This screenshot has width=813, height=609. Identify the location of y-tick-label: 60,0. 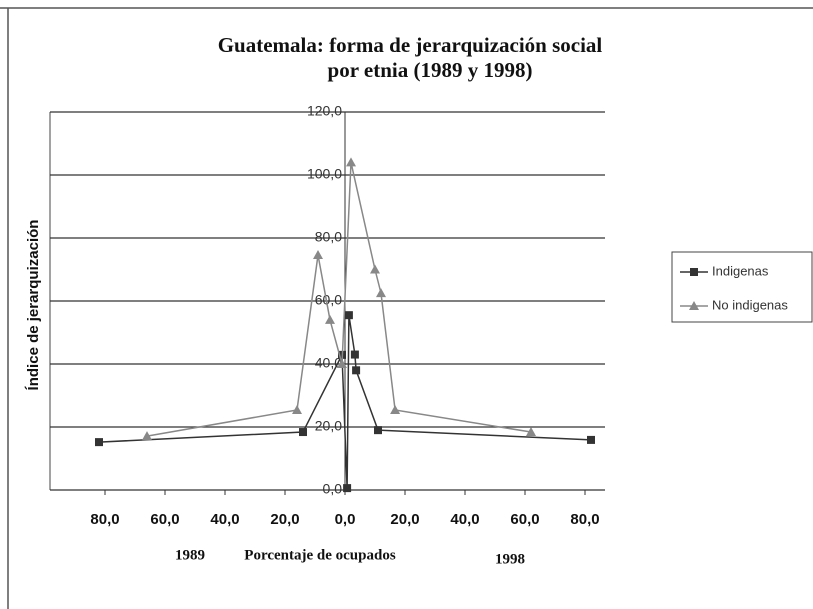
(328, 300).